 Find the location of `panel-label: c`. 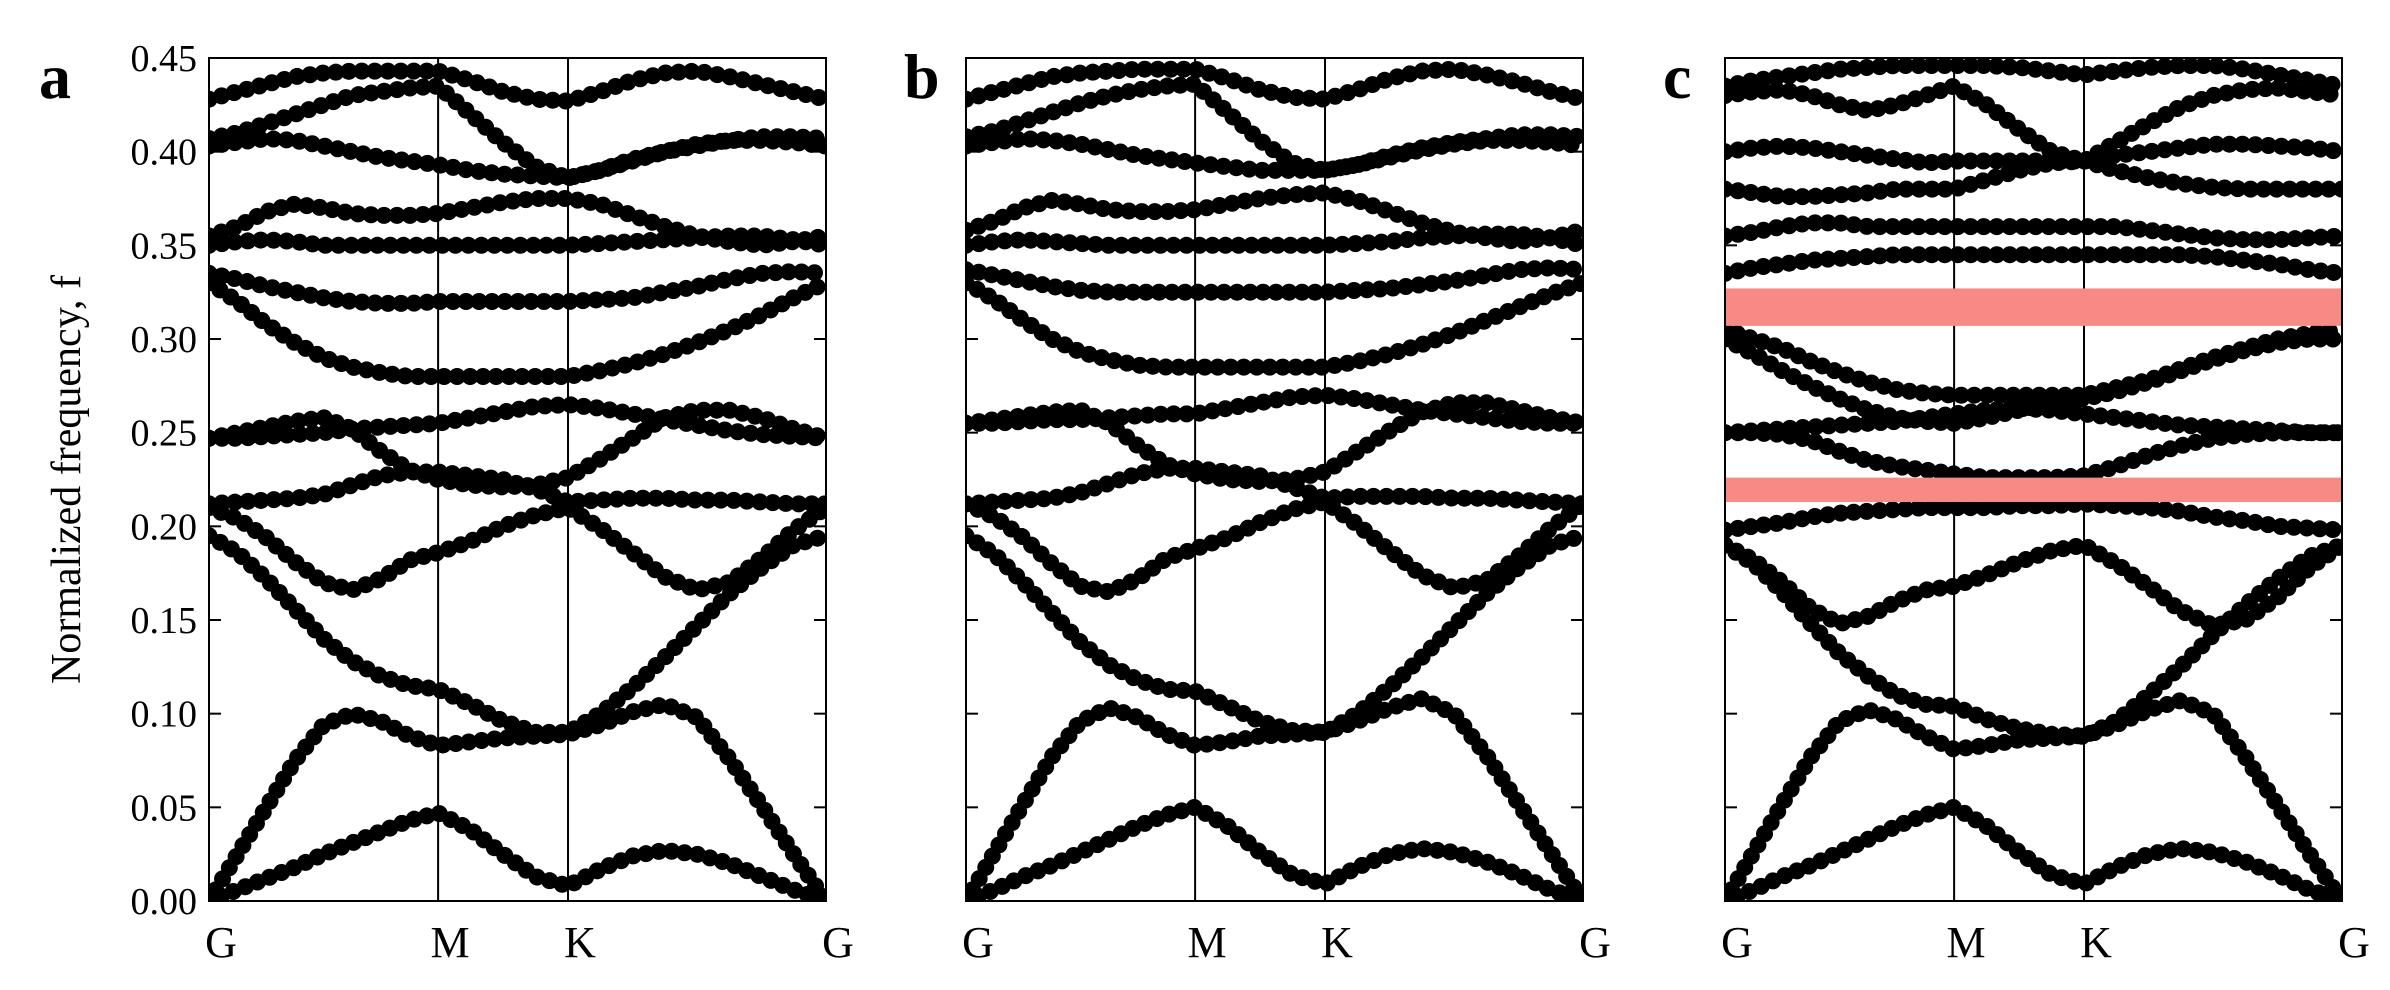

panel-label: c is located at coordinates (1677, 76).